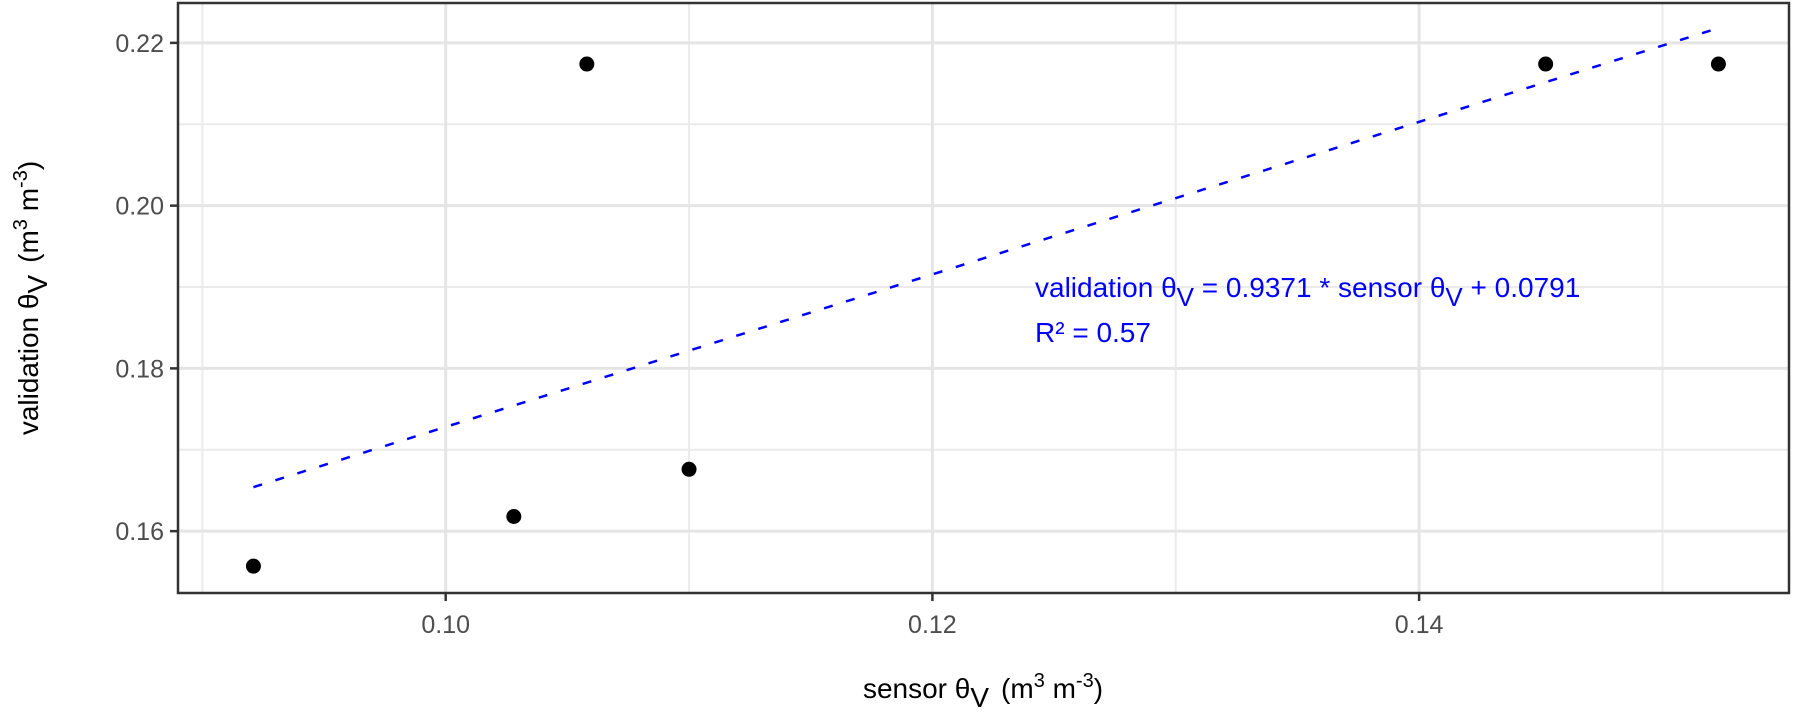 Image resolution: width=1793 pixels, height=717 pixels. What do you see at coordinates (445, 625) in the screenshot?
I see `x-tick-label: 0.10` at bounding box center [445, 625].